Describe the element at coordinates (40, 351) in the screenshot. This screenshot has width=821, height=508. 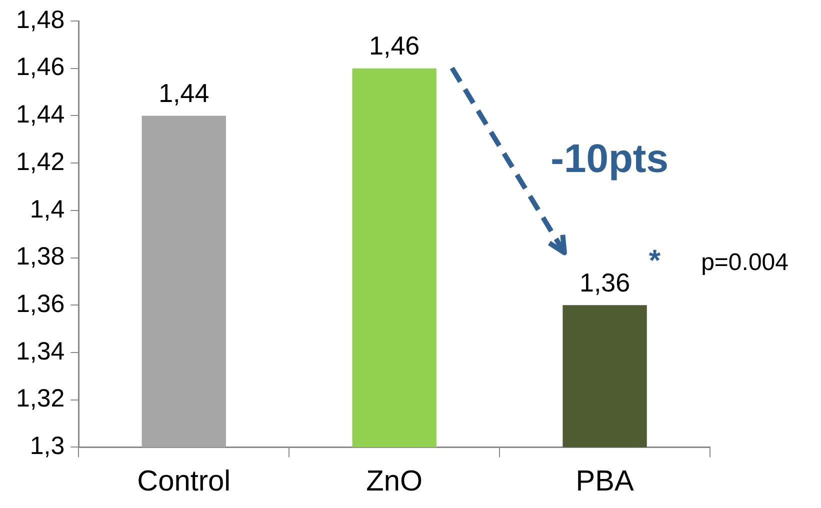
I see `y-tick-label: 1,34` at that location.